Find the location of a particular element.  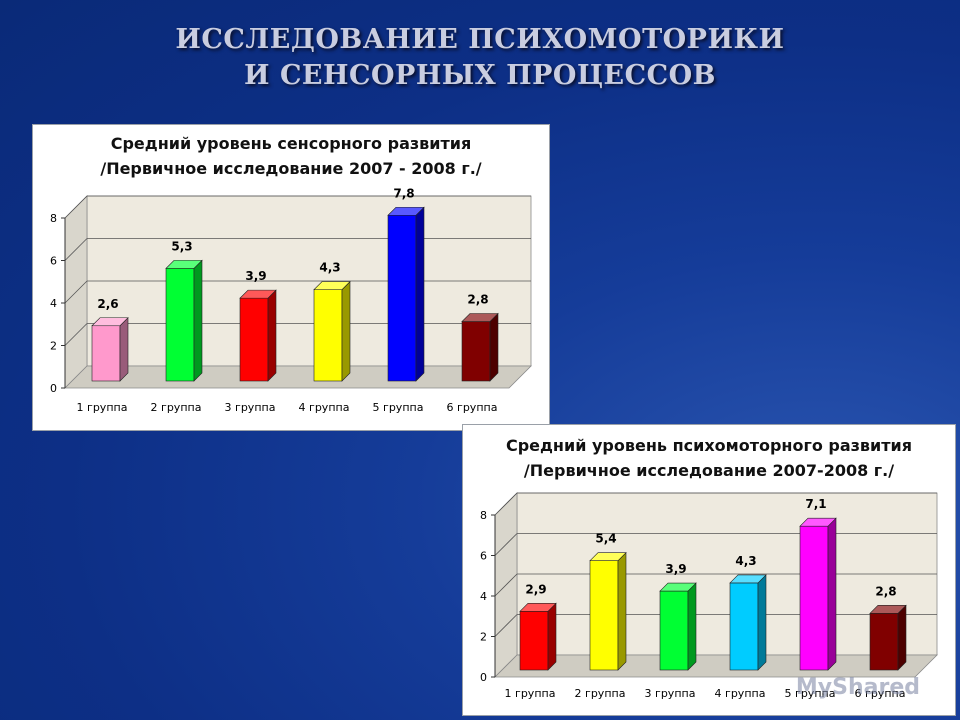

data-label: 5,3 is located at coordinates (181, 246).